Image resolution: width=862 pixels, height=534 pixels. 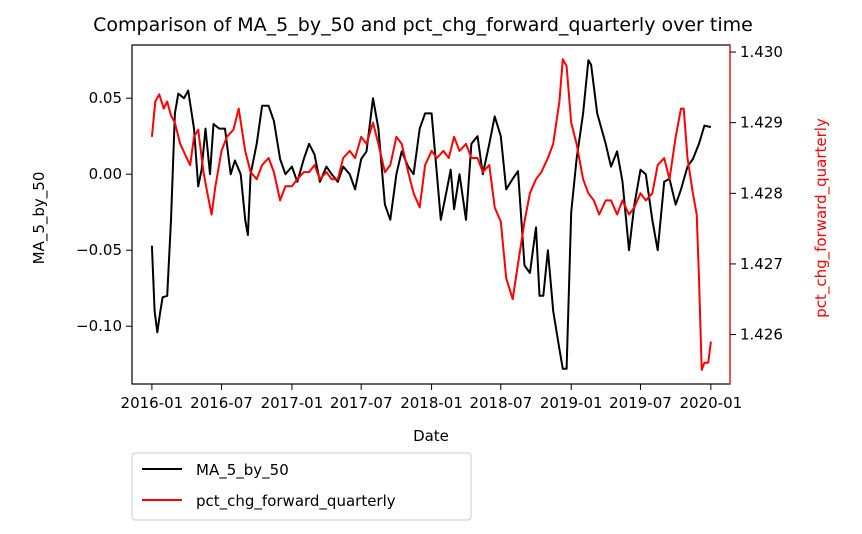 I want to click on left-y-axis-label: MA_5_by_50, so click(x=39, y=218).